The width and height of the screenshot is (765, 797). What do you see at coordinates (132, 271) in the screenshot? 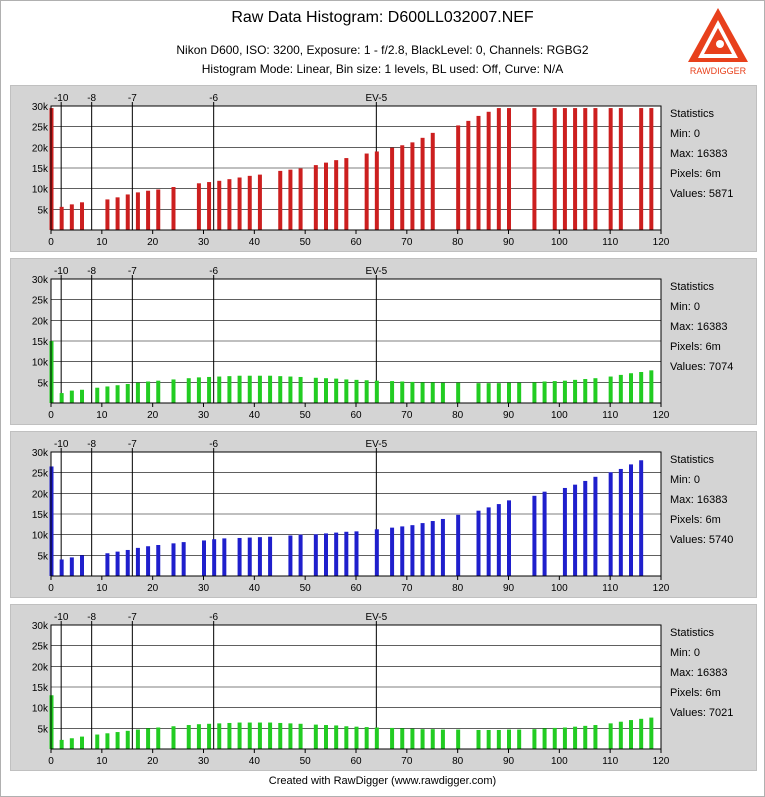
I see `ev-marker-label: -7` at bounding box center [132, 271].